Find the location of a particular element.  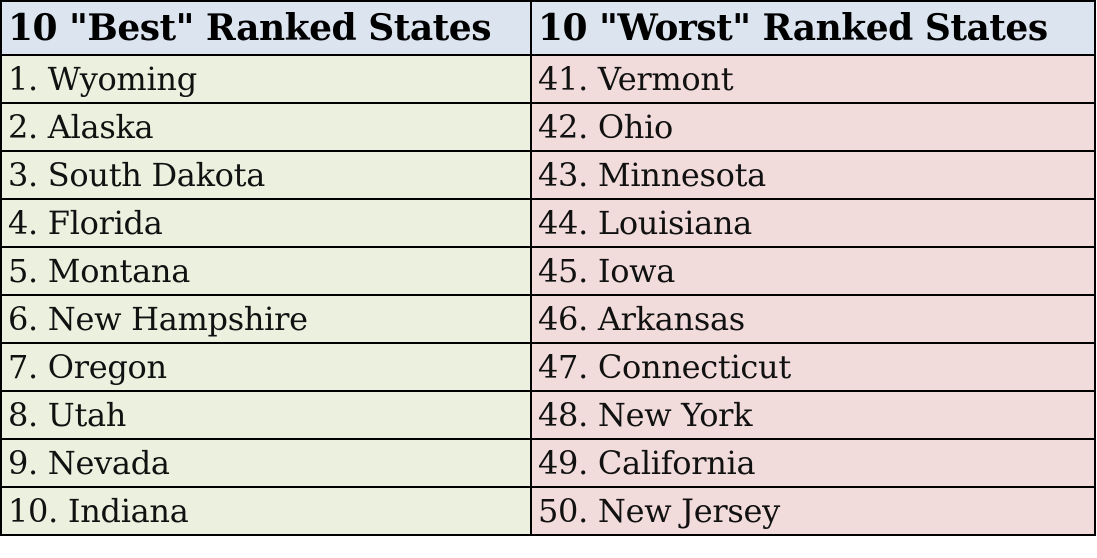

table-row: 9. Nevada 49. California is located at coordinates (548, 463).